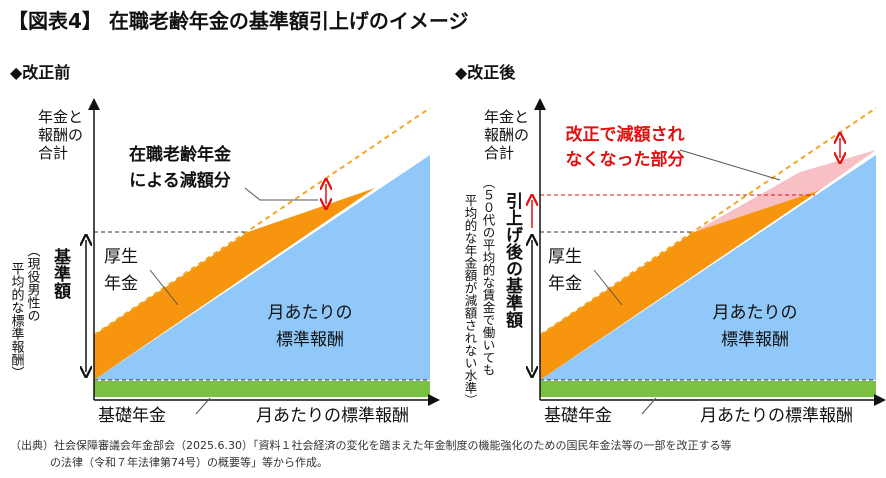 The height and width of the screenshot is (478, 886). What do you see at coordinates (61, 273) in the screenshot?
I see `threshold-label: 基準額` at bounding box center [61, 273].